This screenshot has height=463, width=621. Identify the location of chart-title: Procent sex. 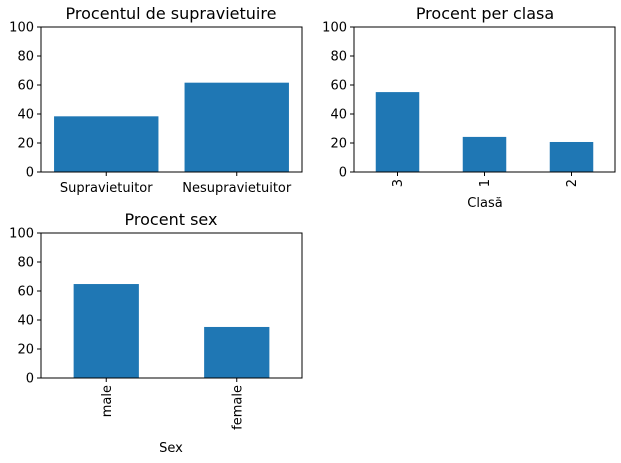
(171, 219).